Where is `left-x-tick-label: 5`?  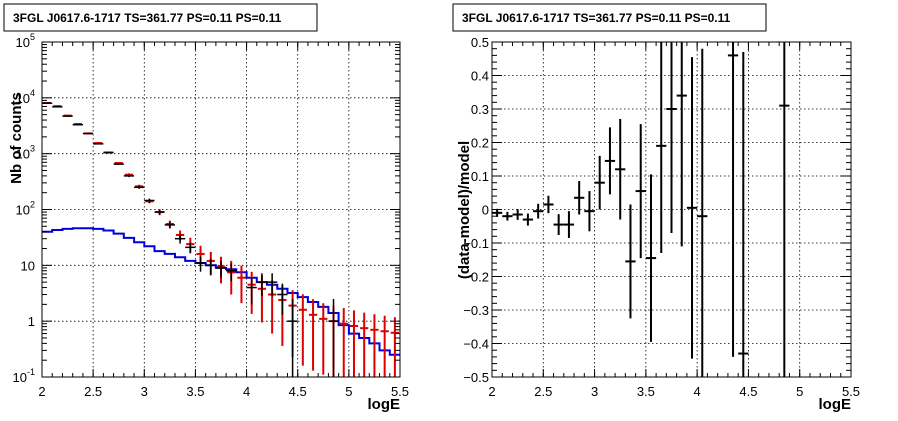 left-x-tick-label: 5 is located at coordinates (348, 391).